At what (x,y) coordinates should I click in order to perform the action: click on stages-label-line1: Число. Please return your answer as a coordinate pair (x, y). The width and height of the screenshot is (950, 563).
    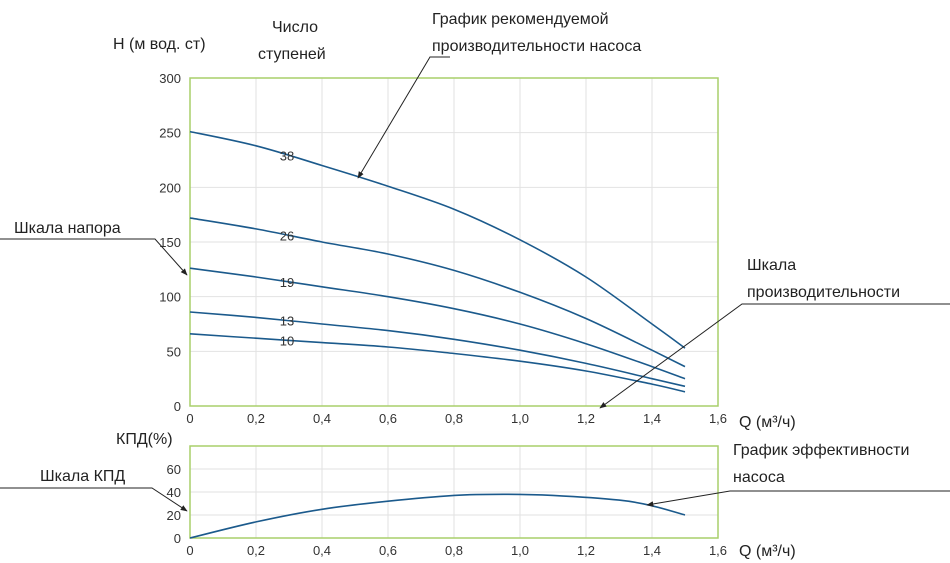
    Looking at the image, I should click on (295, 27).